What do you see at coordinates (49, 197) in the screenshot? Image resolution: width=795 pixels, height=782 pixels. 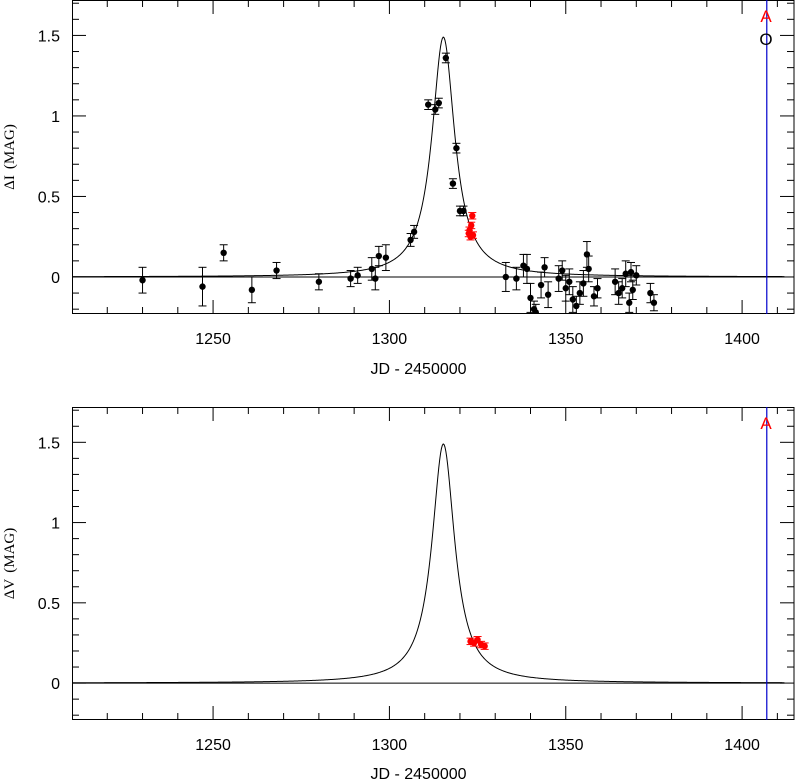 I see `y-tick-label: 0.5` at bounding box center [49, 197].